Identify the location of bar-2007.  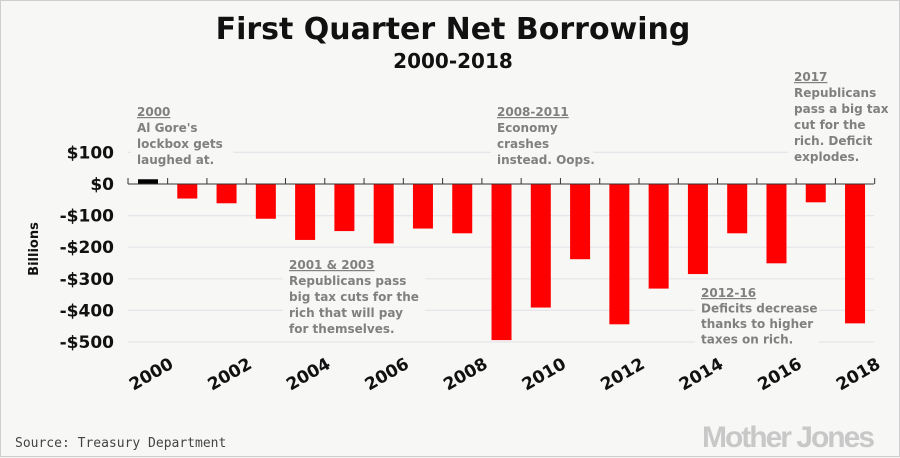
(422, 206).